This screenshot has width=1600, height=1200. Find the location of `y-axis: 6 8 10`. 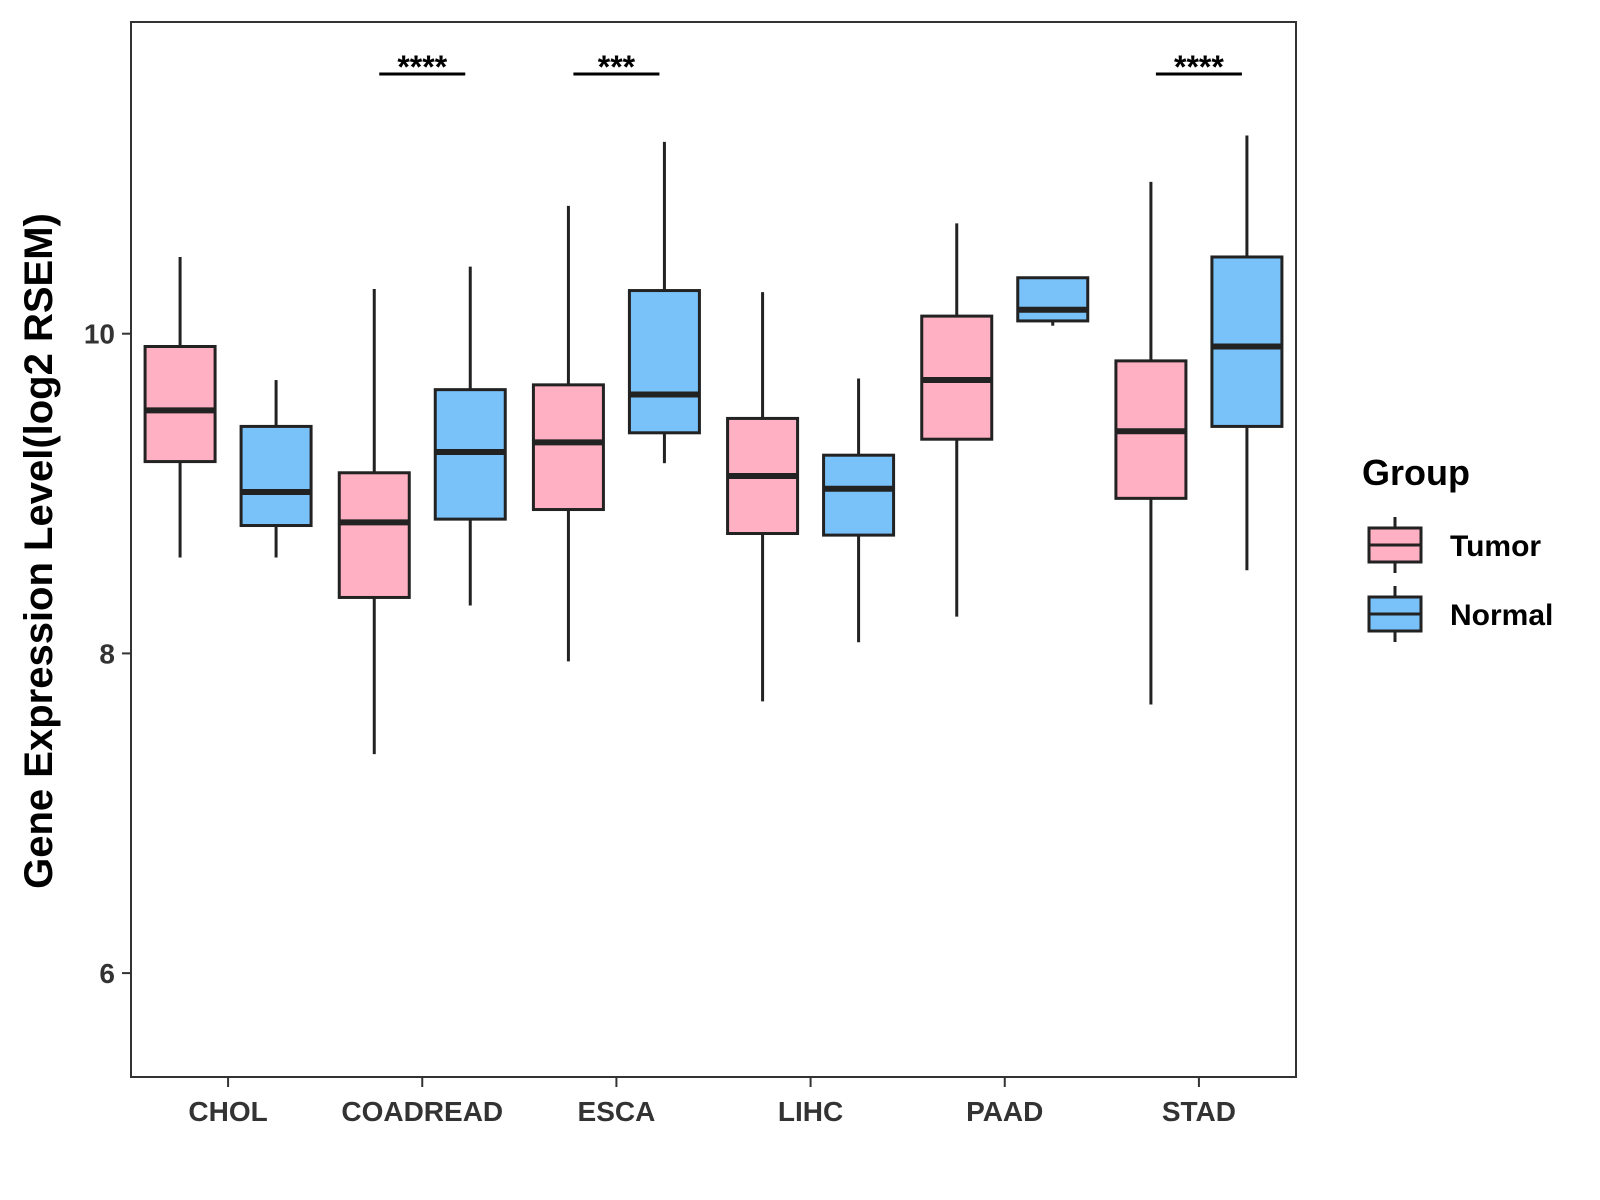

y-axis: 6 8 10 is located at coordinates (107, 654).